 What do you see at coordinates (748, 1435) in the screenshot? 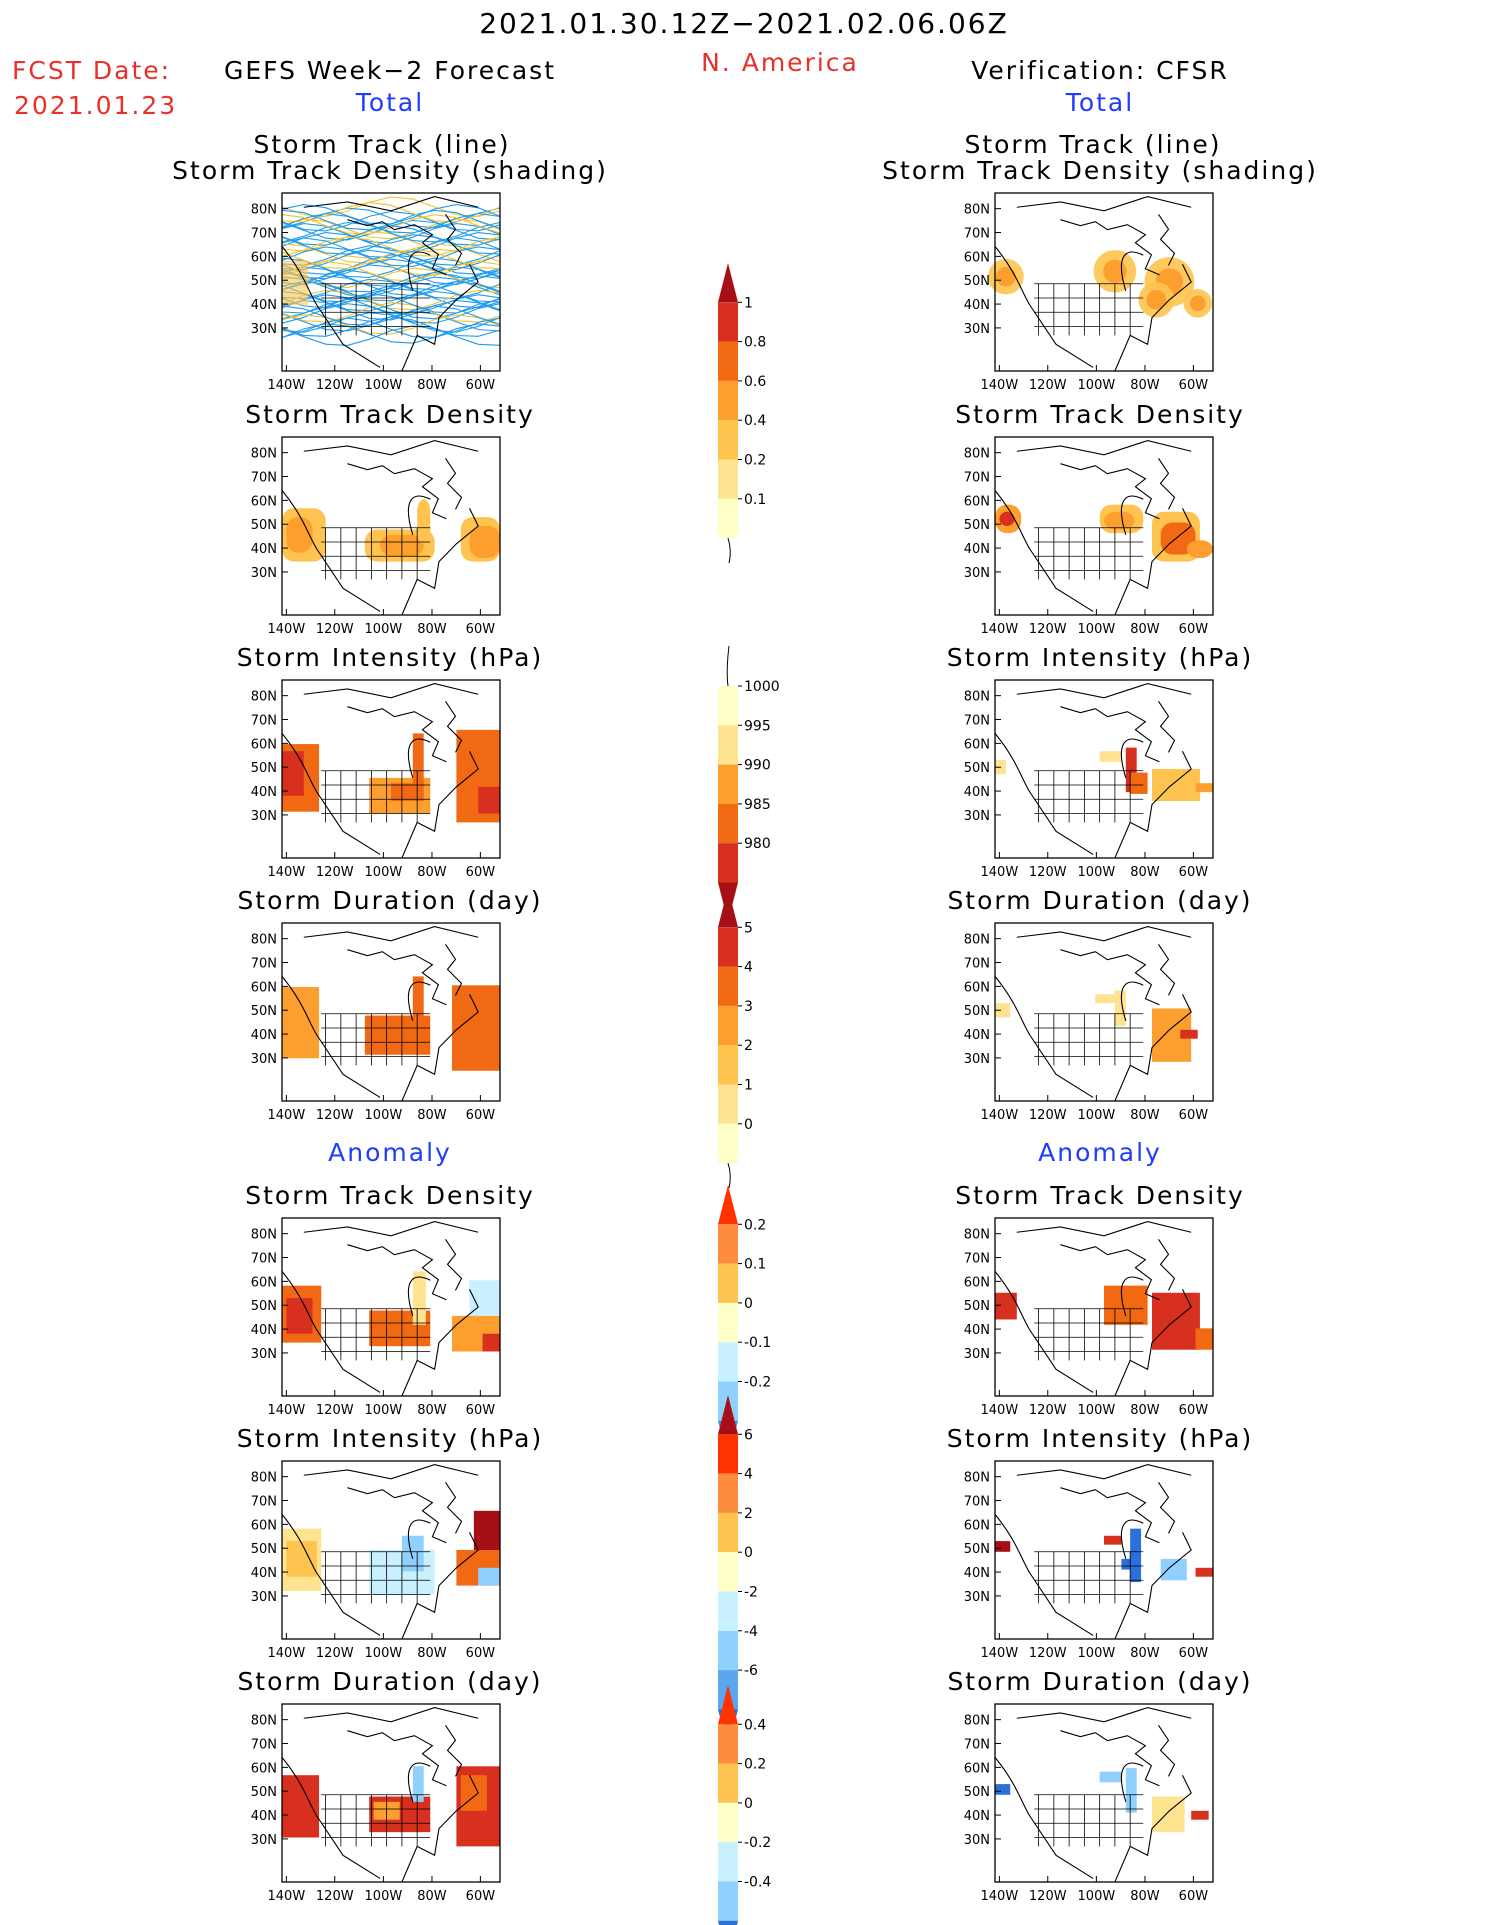
I see `colorbar-label: 6` at bounding box center [748, 1435].